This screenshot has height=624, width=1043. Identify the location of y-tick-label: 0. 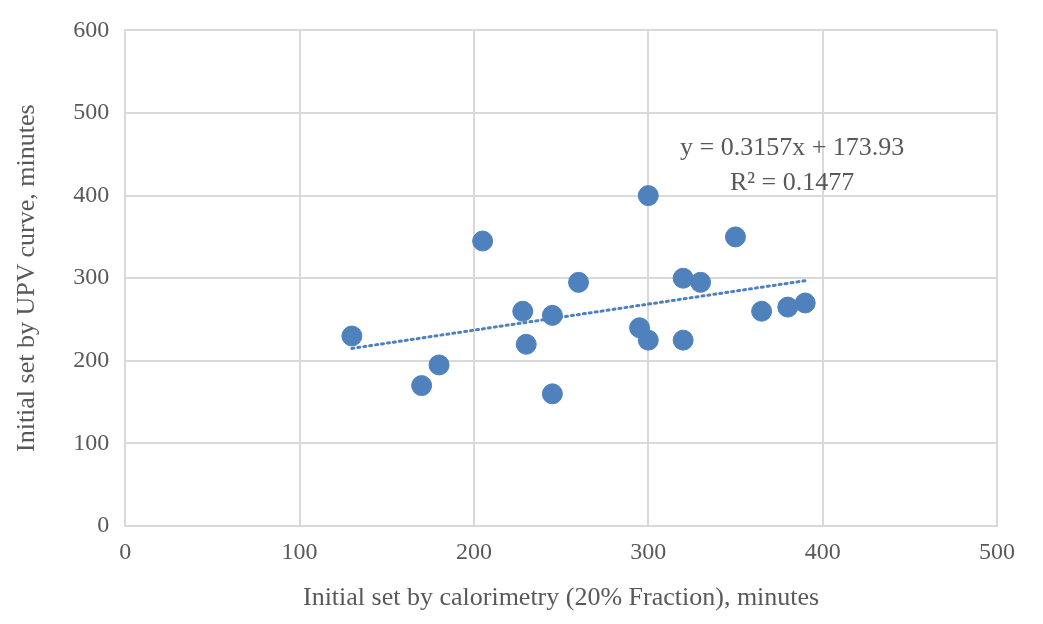
(103, 524).